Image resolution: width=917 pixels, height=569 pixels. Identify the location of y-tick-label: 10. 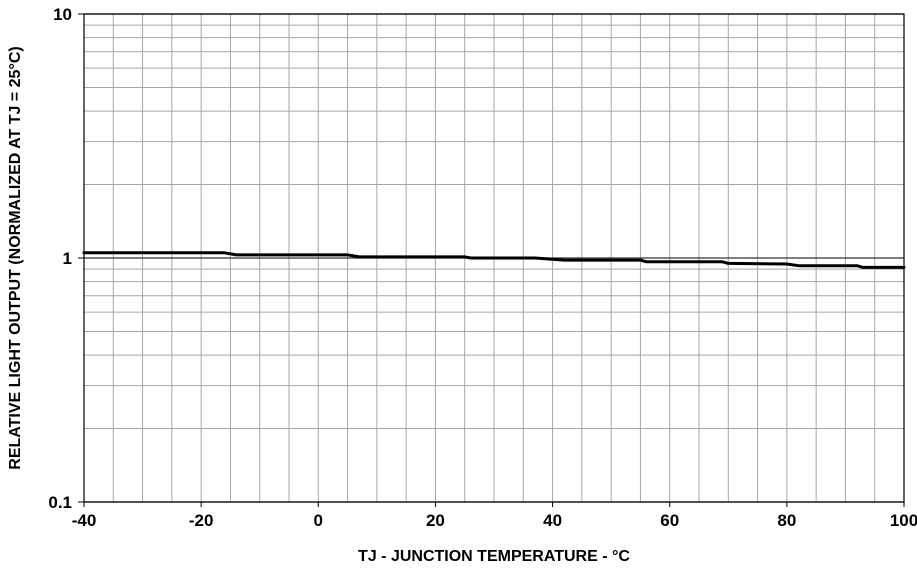
(62, 14).